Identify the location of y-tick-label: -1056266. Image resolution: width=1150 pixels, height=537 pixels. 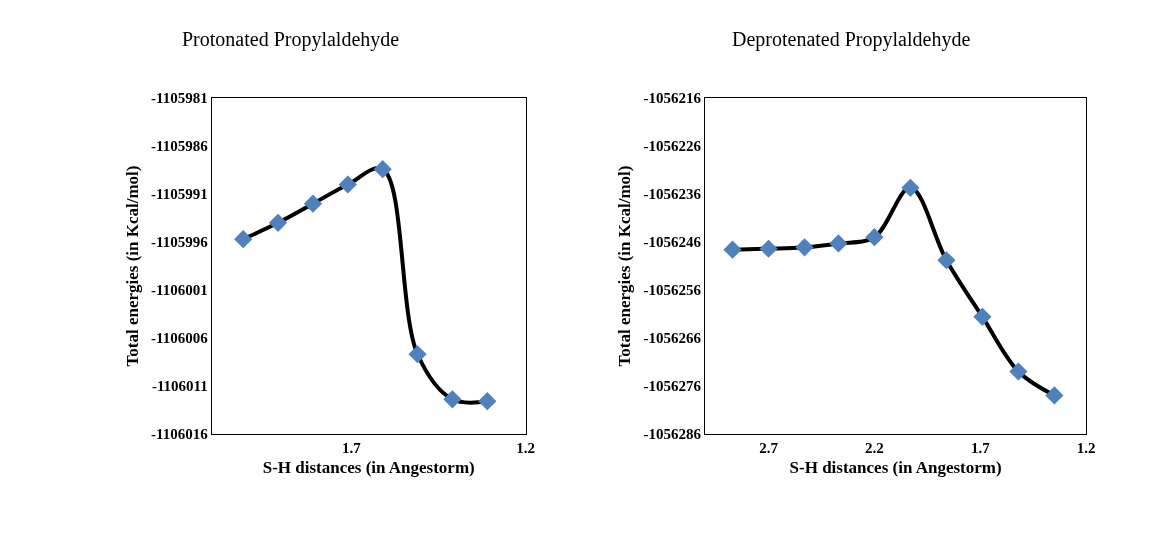
(672, 338).